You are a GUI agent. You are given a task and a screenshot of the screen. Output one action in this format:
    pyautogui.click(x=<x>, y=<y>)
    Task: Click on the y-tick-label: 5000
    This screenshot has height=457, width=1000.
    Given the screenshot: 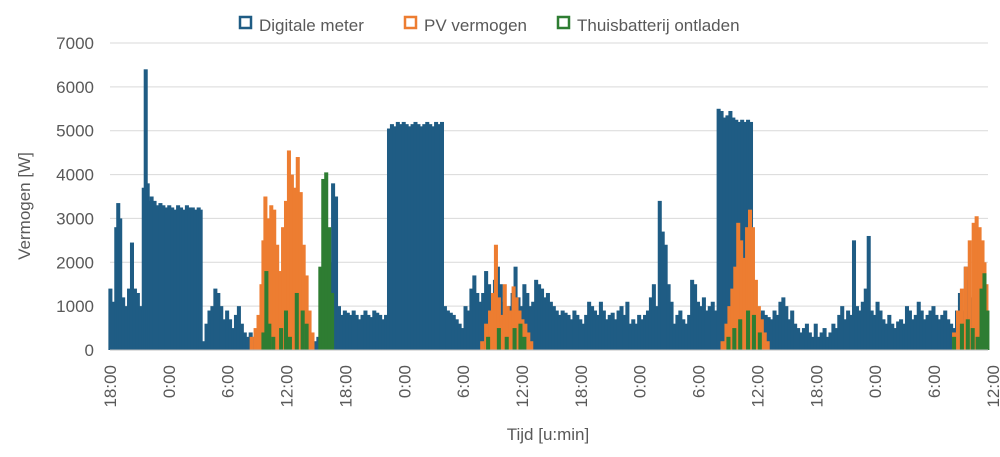 What is the action you would take?
    pyautogui.click(x=75, y=131)
    